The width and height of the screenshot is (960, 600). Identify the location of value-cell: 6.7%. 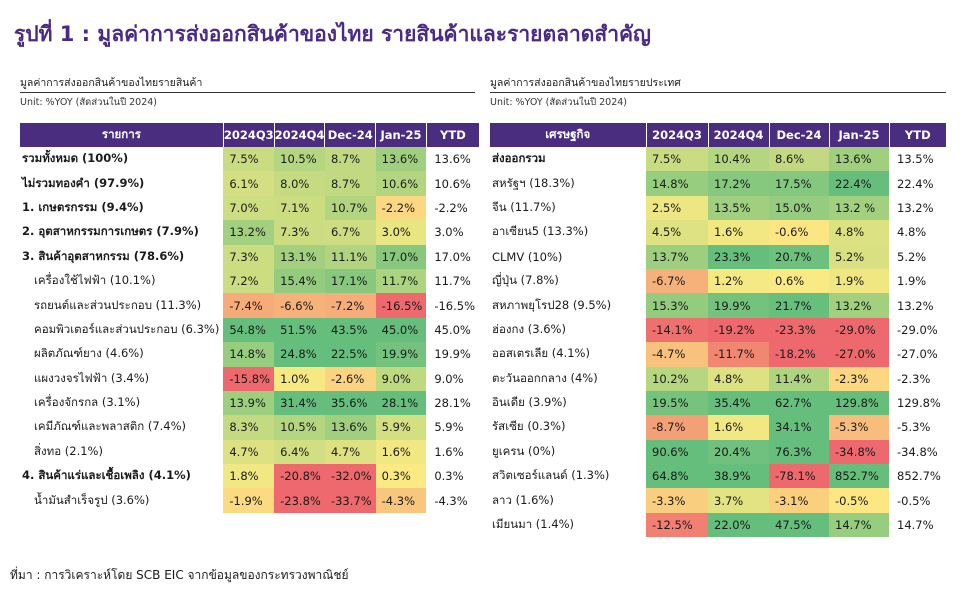
(350, 232).